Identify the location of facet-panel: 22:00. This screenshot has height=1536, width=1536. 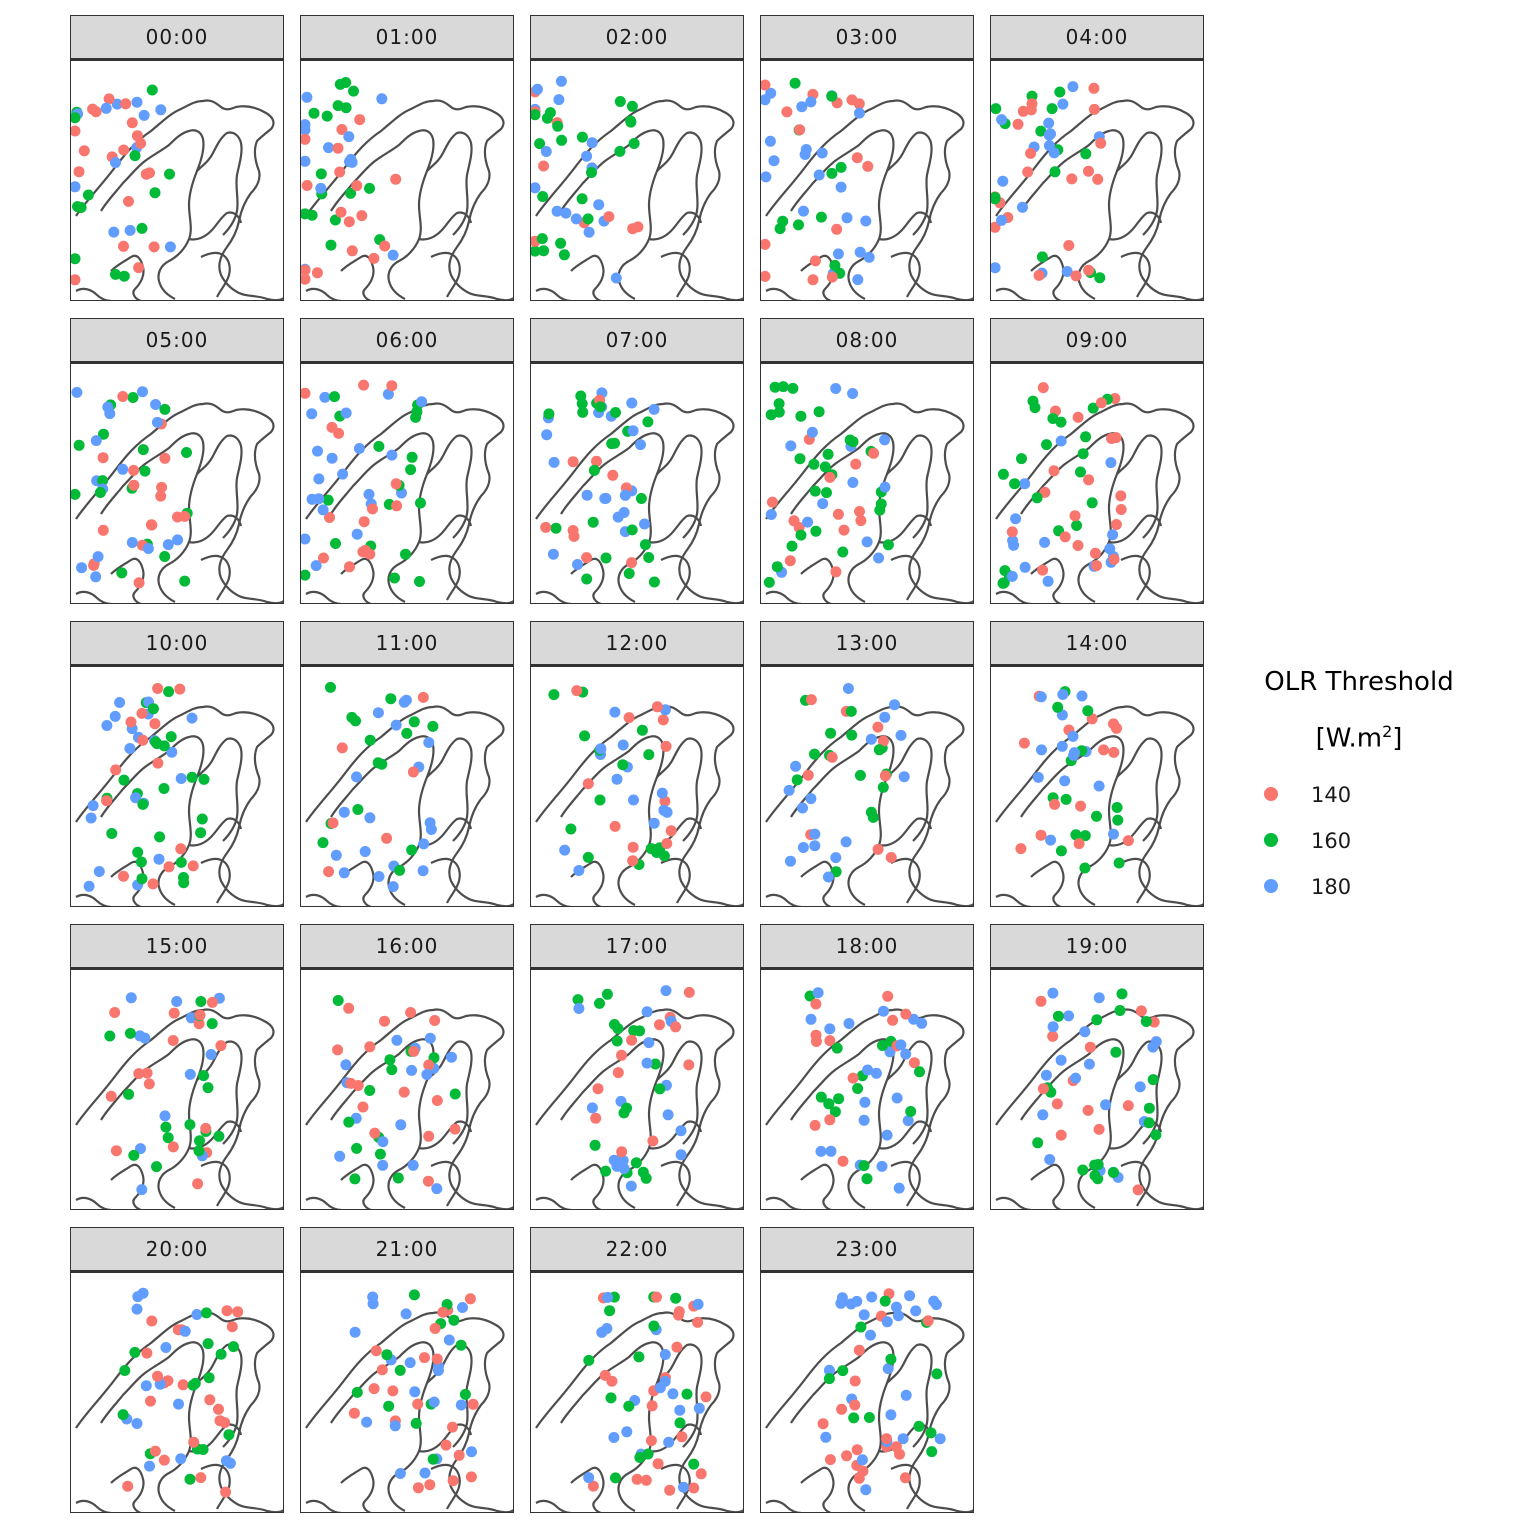
(637, 1371).